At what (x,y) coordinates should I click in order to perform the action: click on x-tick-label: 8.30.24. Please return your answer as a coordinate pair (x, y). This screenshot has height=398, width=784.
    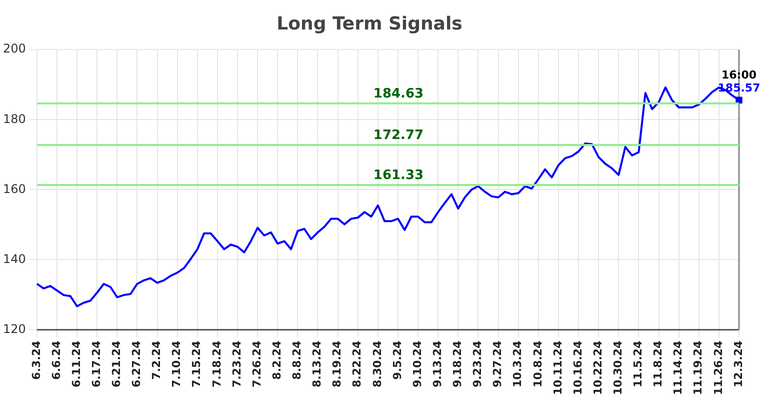
    Looking at the image, I should click on (377, 364).